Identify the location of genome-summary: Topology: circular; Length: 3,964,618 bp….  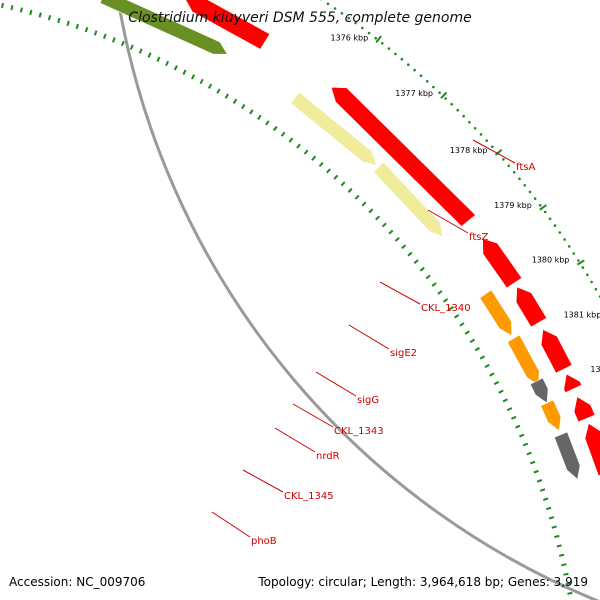
(423, 582).